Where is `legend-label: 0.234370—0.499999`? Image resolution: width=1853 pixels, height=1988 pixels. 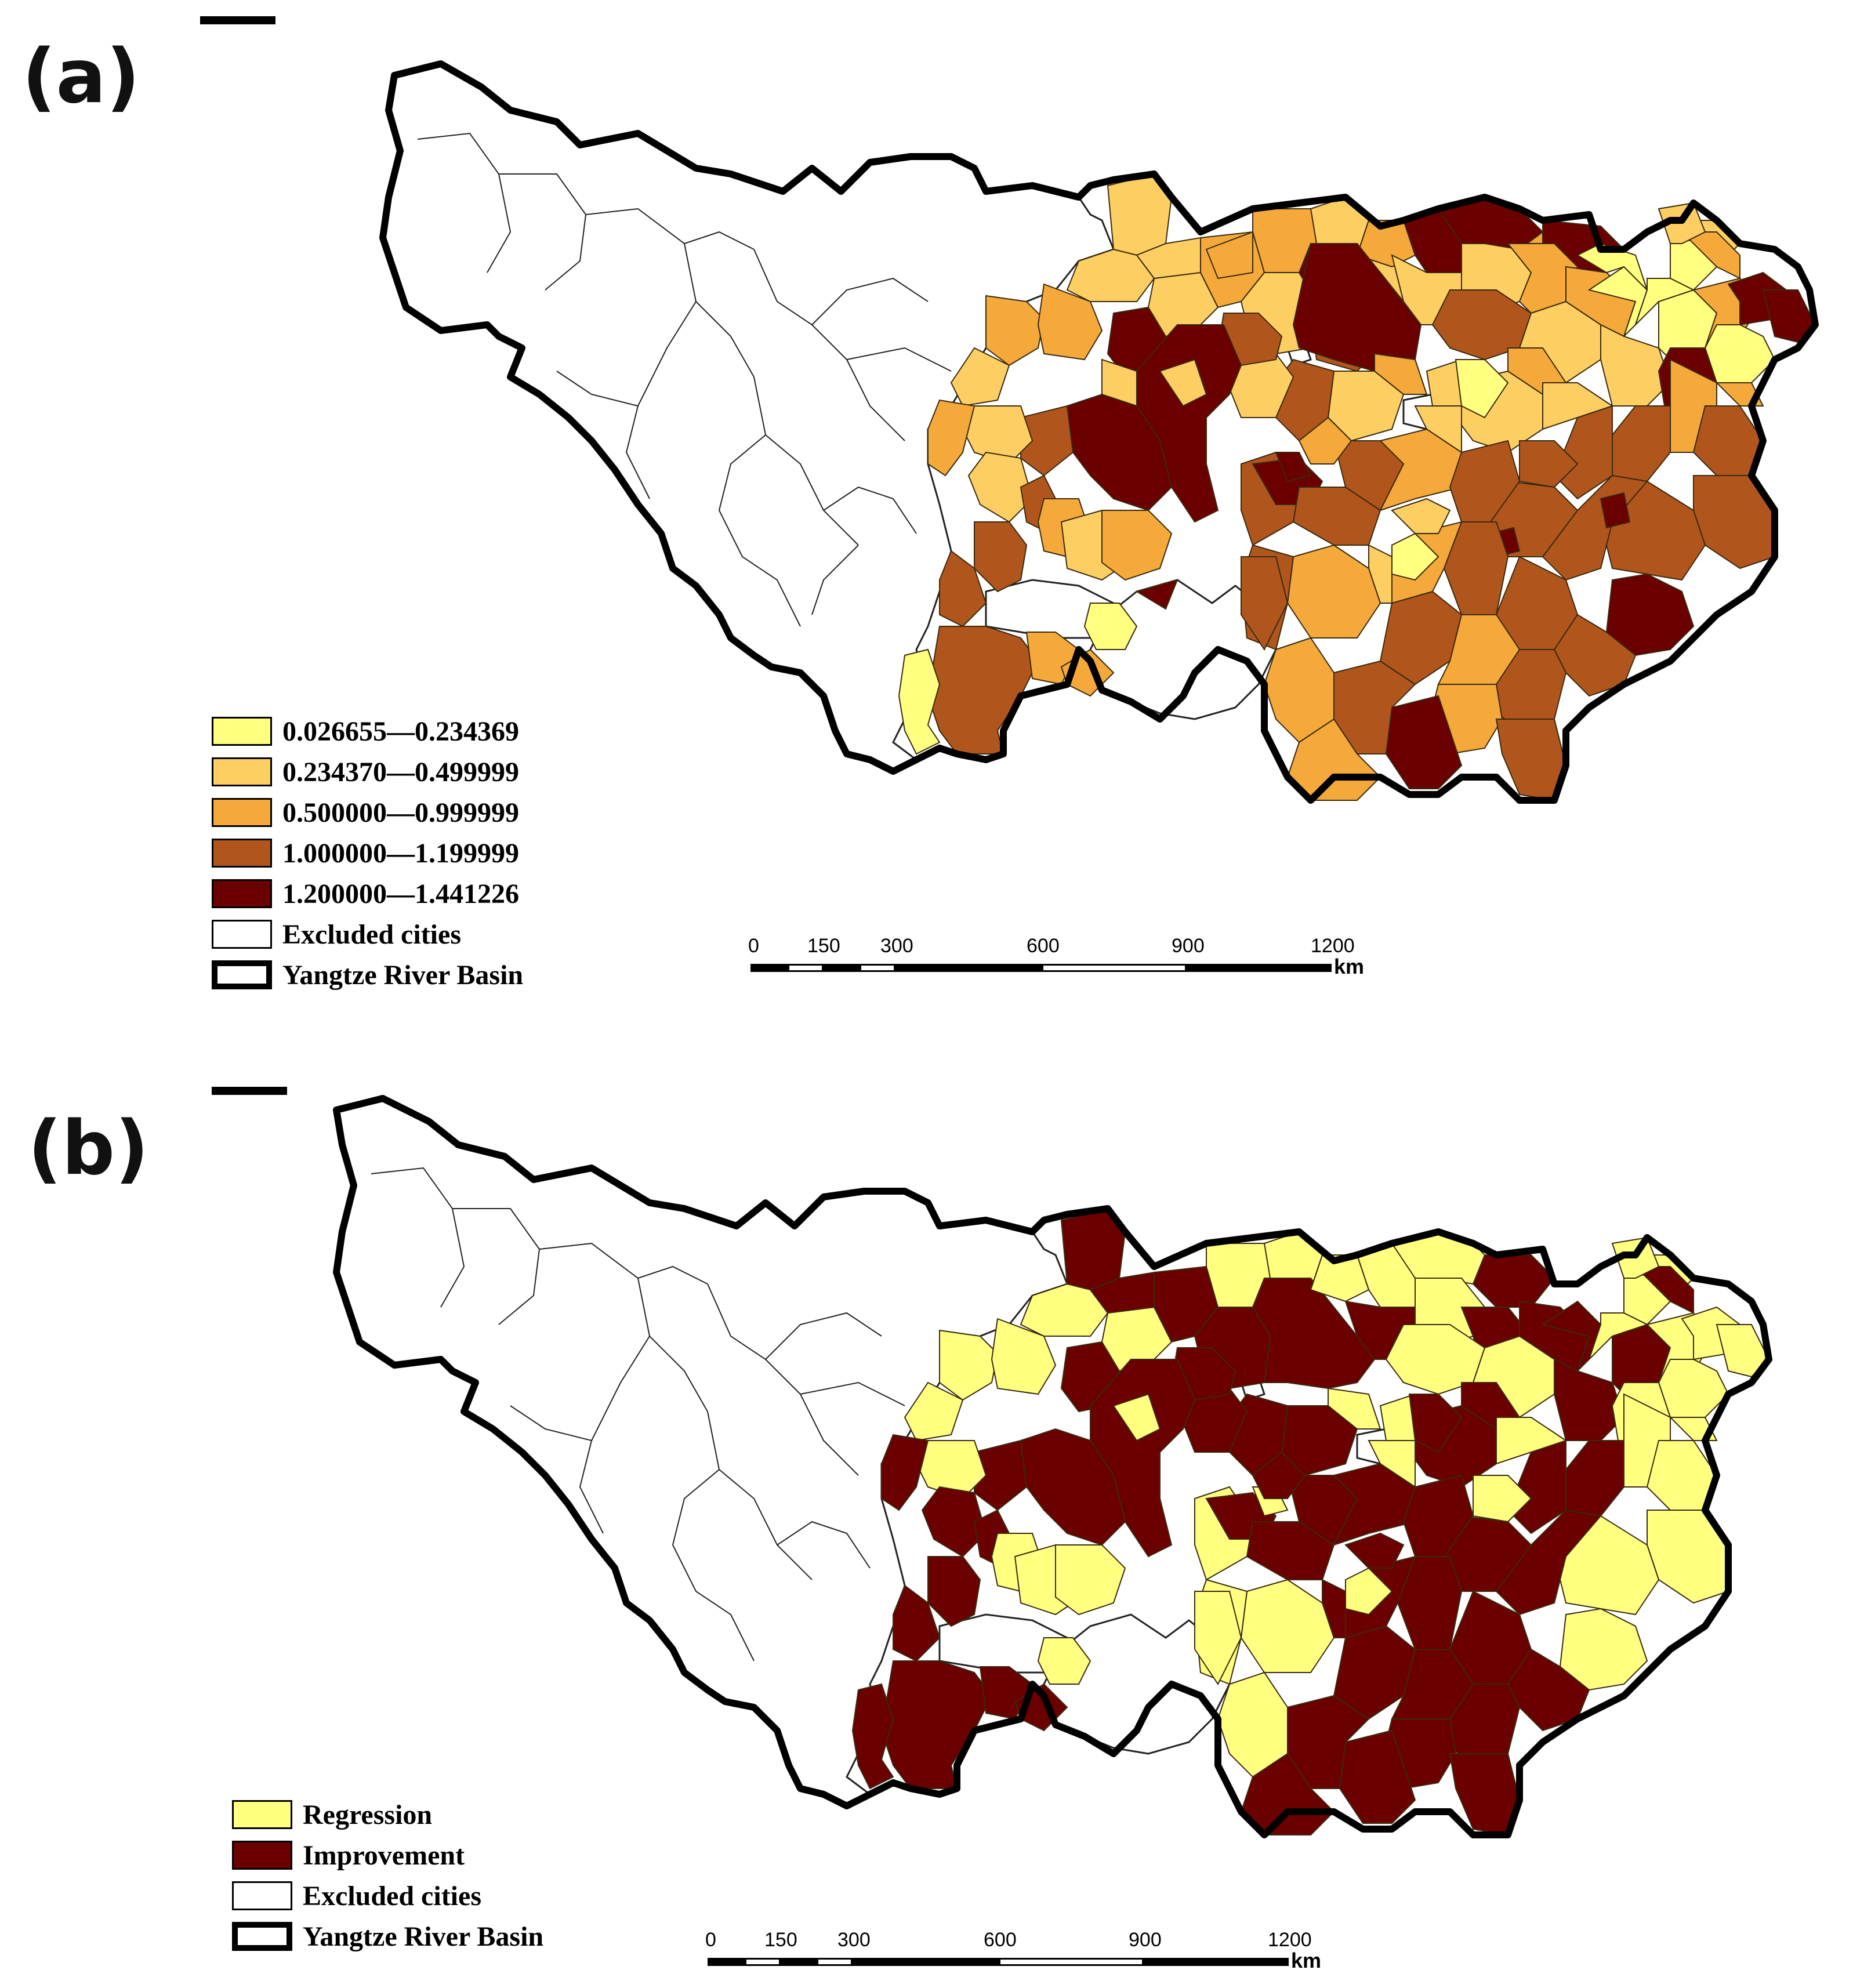
legend-label: 0.234370—0.499999 is located at coordinates (400, 772).